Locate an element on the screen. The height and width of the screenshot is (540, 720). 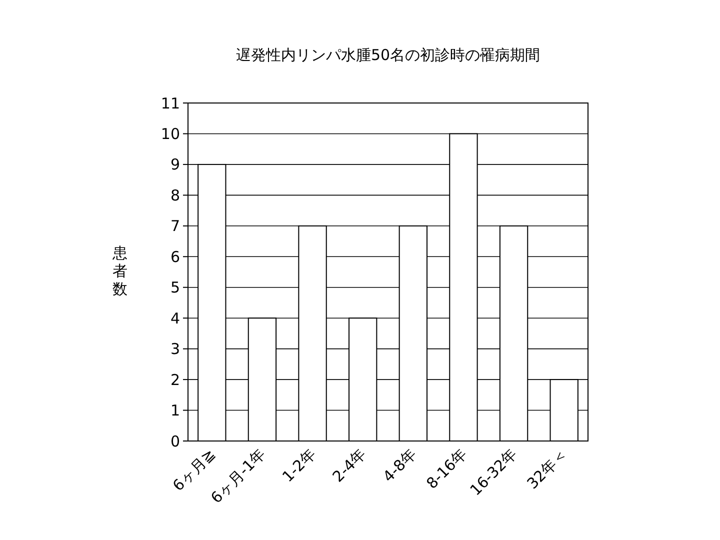
x-tick-label: 4-8年 is located at coordinates (399, 465).